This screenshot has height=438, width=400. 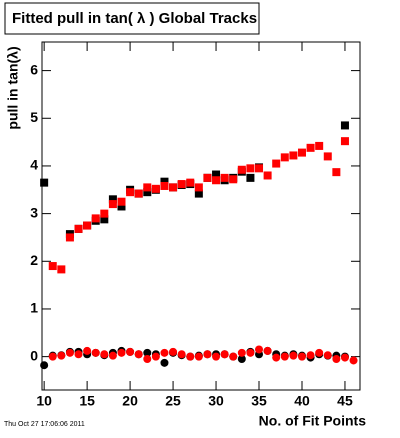 What do you see at coordinates (302, 401) in the screenshot?
I see `x-tick-label: 40` at bounding box center [302, 401].